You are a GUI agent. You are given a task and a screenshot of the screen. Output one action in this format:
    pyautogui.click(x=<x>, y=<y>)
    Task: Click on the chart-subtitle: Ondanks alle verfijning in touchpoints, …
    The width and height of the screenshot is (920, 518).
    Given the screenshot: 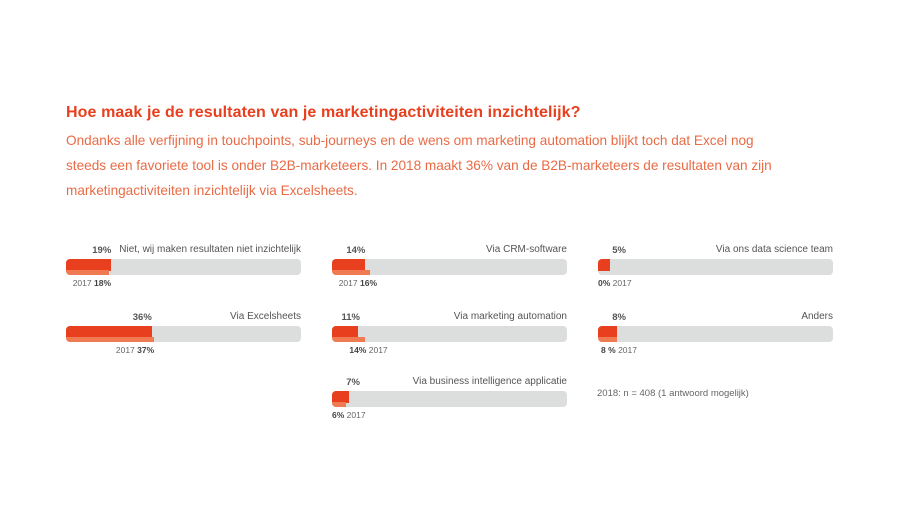 What is the action you would take?
    pyautogui.click(x=419, y=165)
    